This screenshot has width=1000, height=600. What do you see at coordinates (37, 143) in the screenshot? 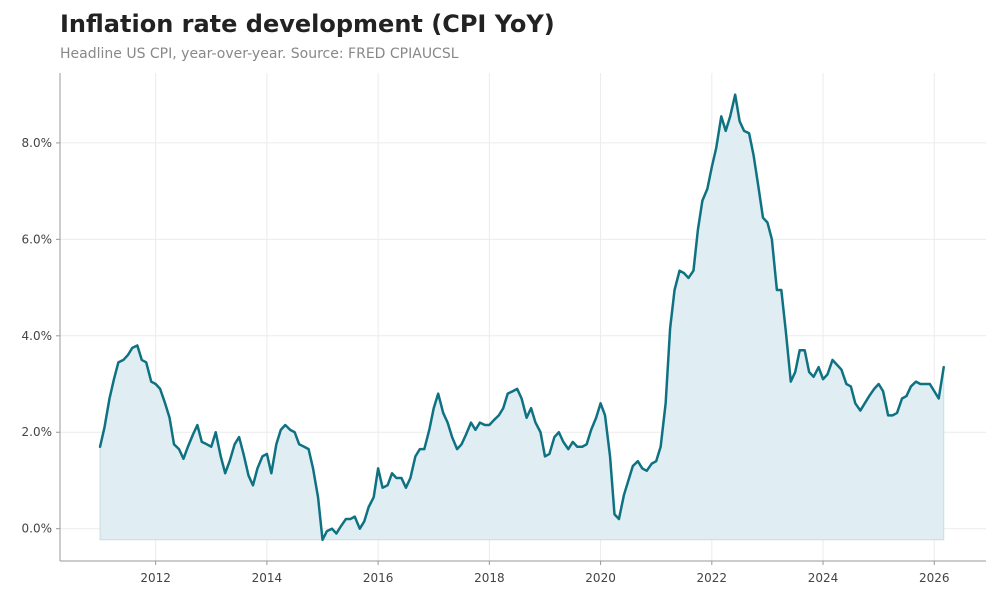
I see `y-tick-label: 8.0%` at bounding box center [37, 143].